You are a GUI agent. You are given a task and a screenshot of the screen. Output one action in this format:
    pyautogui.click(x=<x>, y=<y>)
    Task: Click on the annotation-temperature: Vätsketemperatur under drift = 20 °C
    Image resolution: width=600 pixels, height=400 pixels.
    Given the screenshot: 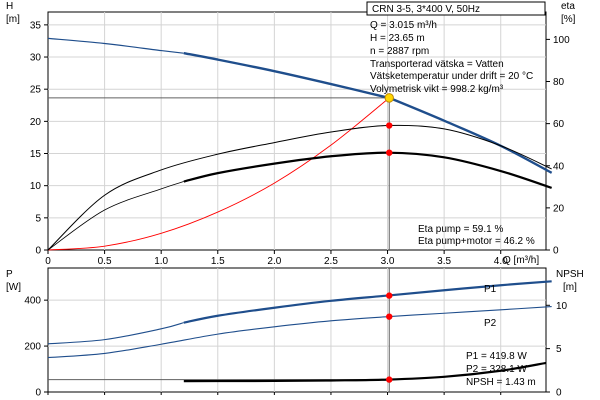 What is the action you would take?
    pyautogui.click(x=451, y=76)
    